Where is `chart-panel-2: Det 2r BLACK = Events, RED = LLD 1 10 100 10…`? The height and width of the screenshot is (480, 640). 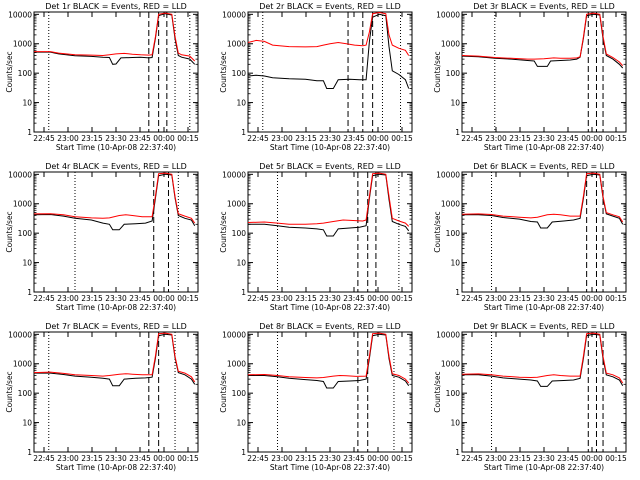 chart-panel-2: Det 2r BLACK = Events, RED = LLD 1 10 100 10… is located at coordinates (316, 77).